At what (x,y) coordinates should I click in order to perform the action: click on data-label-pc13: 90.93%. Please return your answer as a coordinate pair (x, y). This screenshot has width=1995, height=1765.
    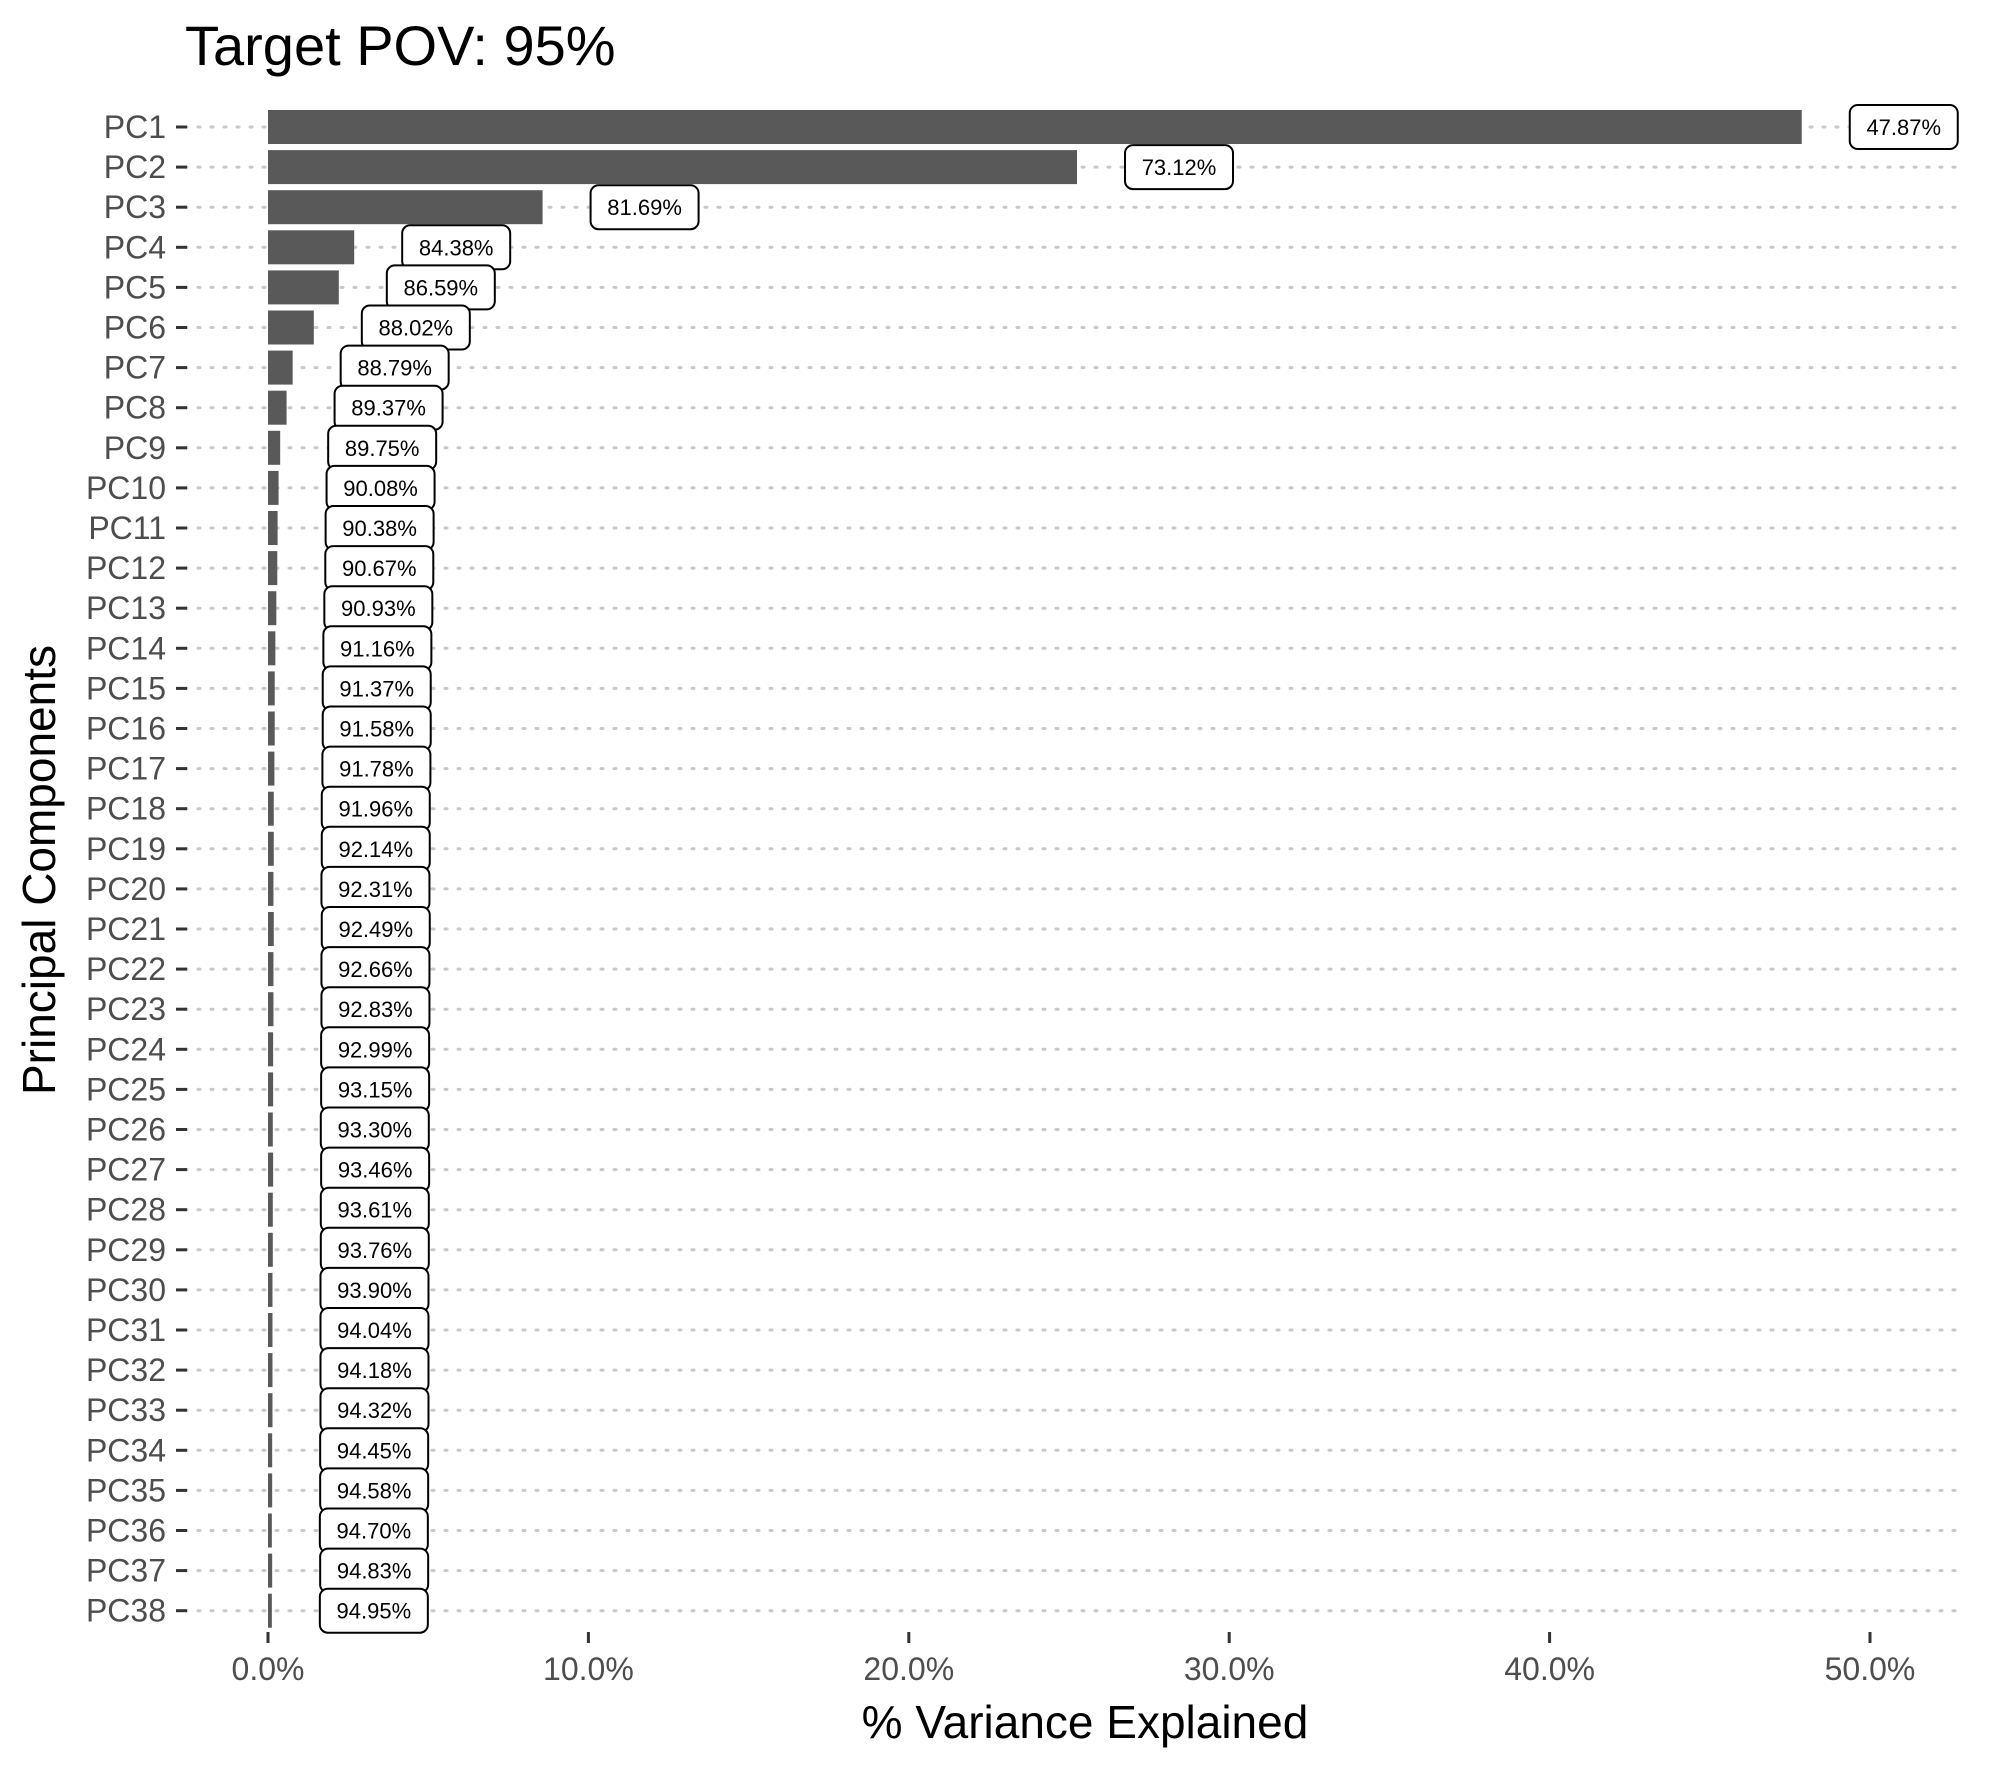
    Looking at the image, I should click on (378, 608).